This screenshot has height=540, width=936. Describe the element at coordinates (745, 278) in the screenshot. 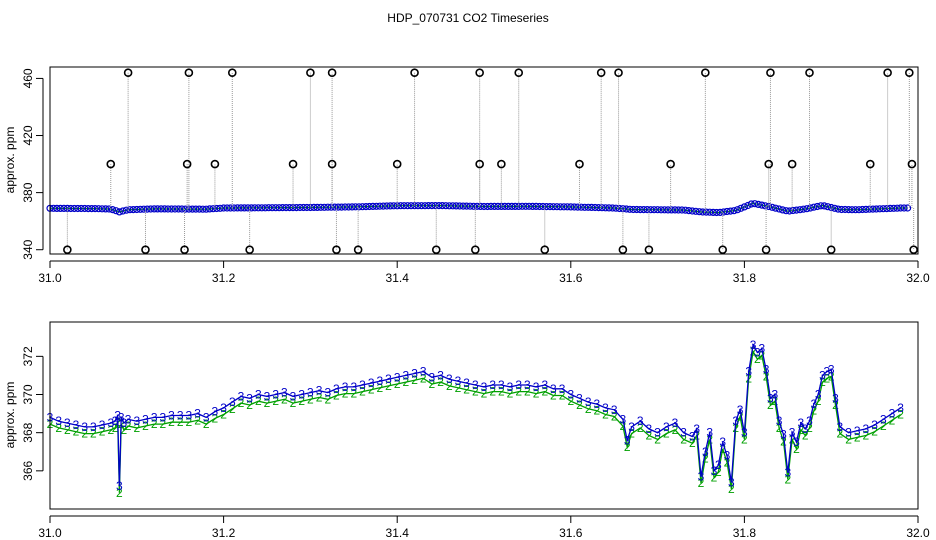

I see `top-x-tick-label: 31.8` at that location.